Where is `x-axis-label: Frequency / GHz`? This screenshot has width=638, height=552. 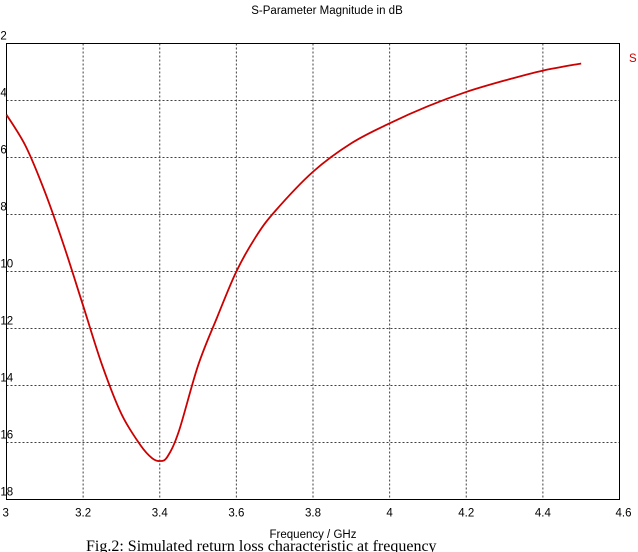 x-axis-label: Frequency / GHz is located at coordinates (313, 535).